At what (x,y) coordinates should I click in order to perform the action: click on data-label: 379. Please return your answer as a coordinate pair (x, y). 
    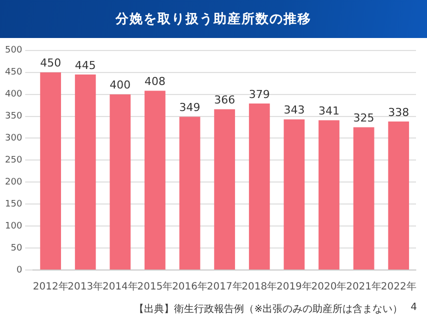
    Looking at the image, I should click on (259, 94).